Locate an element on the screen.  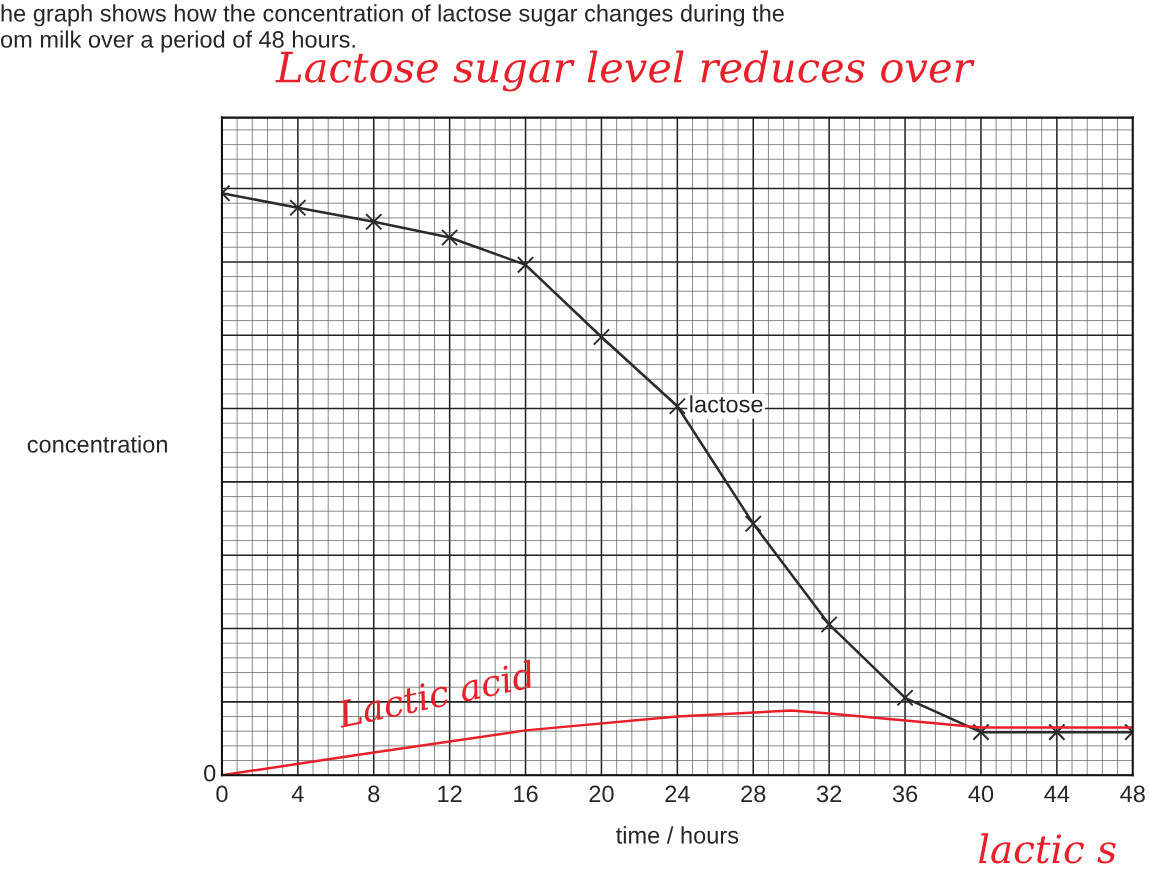
text: 0 is located at coordinates (210, 773).